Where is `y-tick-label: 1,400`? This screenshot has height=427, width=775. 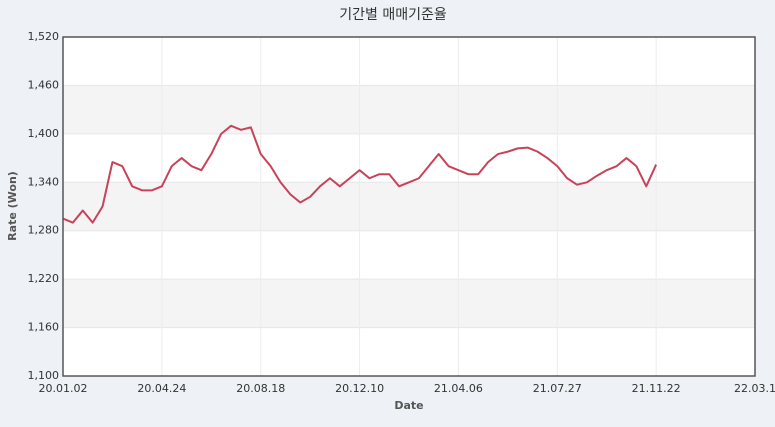
y-tick-label: 1,400 is located at coordinates (44, 133).